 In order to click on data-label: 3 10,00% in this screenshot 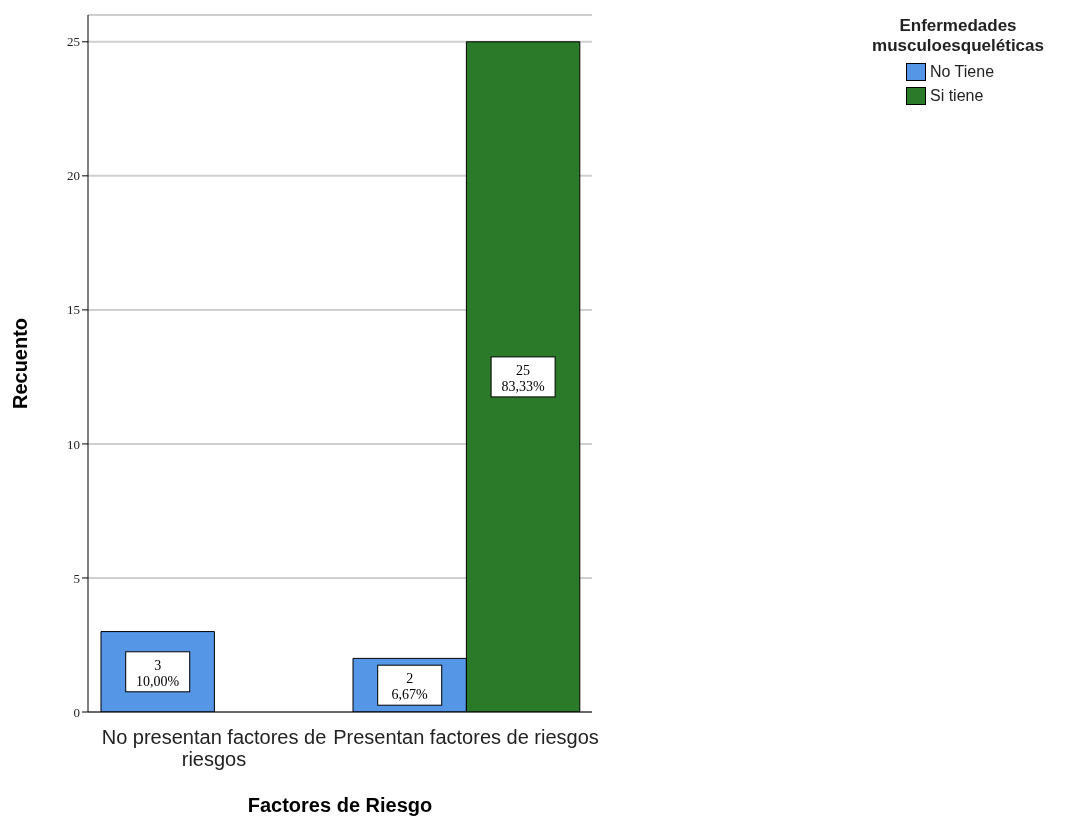, I will do `click(158, 673)`.